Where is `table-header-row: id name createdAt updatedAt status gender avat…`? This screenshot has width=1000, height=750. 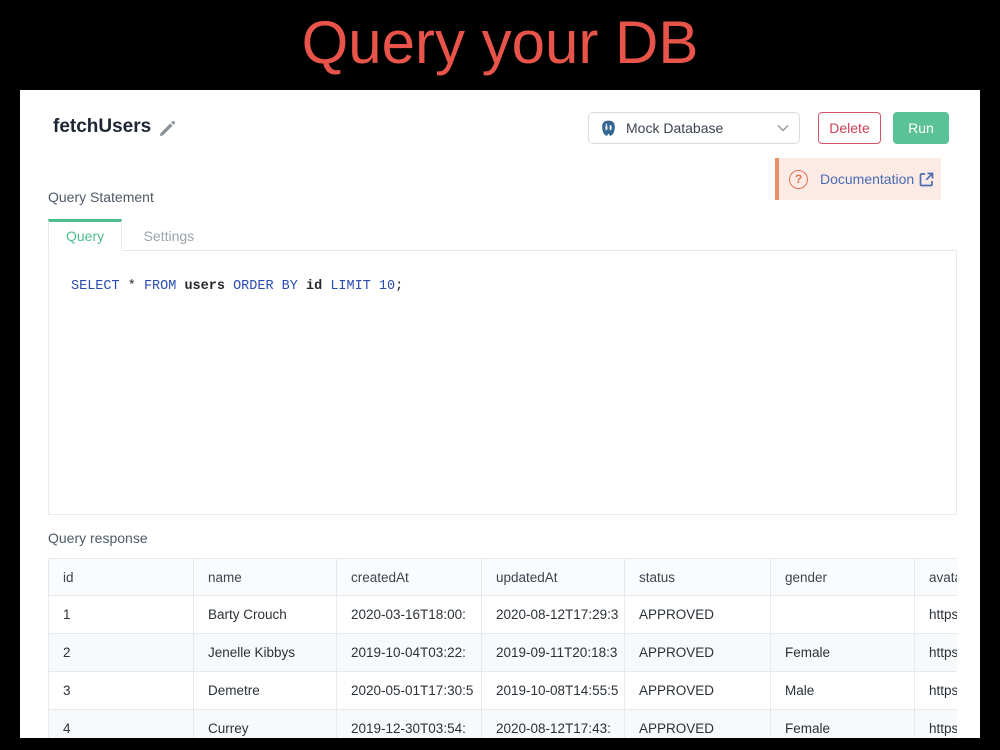
table-header-row: id name createdAt updatedAt status gender avat… is located at coordinates (502, 577).